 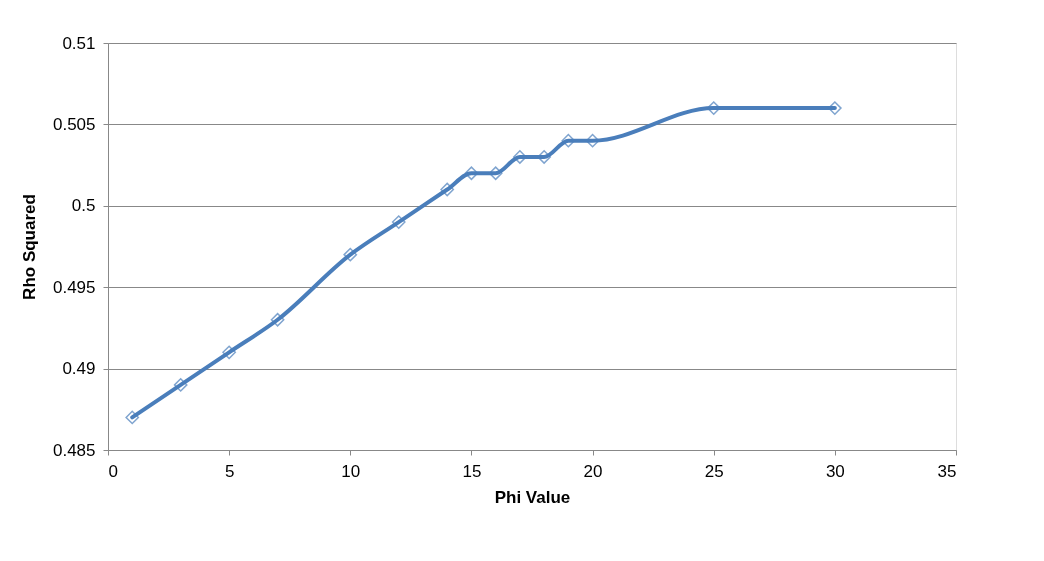 What do you see at coordinates (79, 369) in the screenshot?
I see `y-tick-label: 0.49` at bounding box center [79, 369].